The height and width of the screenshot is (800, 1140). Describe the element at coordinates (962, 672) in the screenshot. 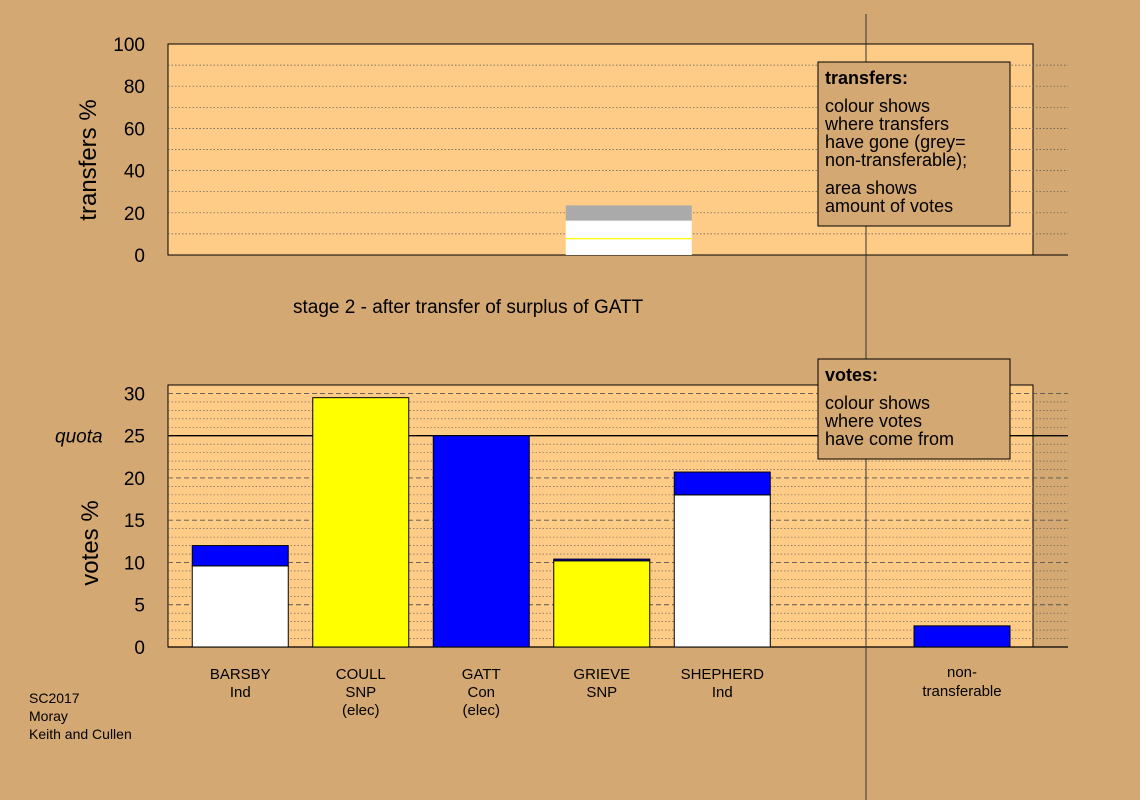

I see `x-tick-label: non-` at that location.